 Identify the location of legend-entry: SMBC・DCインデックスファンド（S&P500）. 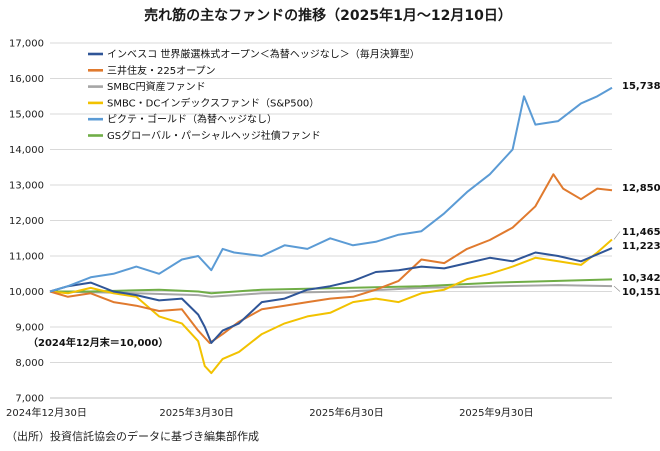
(213, 102).